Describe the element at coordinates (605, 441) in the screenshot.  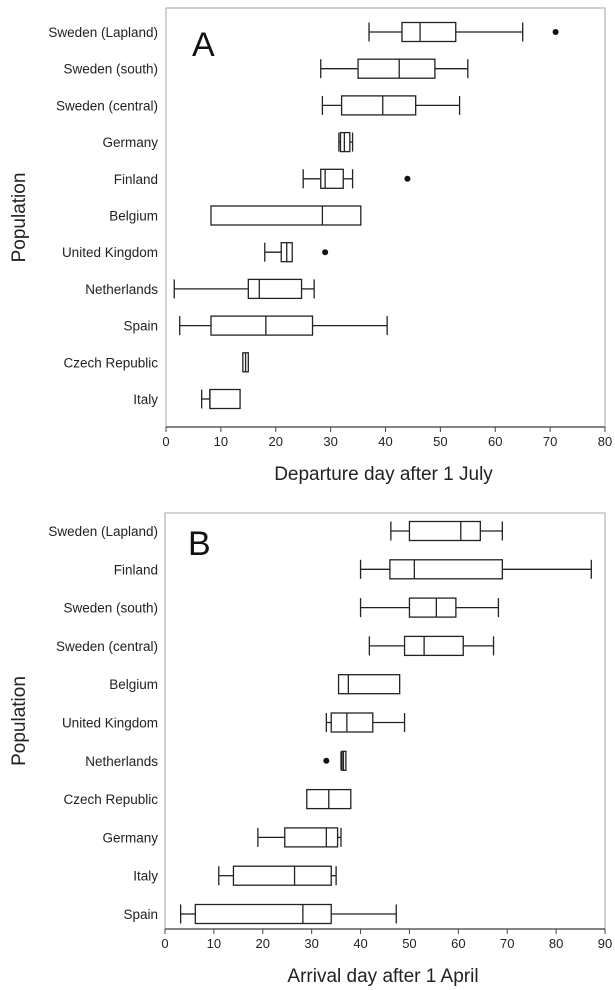
I see `panel-a-x-tick-label: 80` at that location.